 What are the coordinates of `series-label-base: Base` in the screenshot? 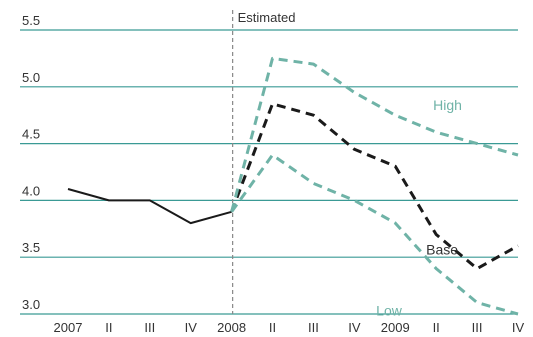 It's located at (442, 249).